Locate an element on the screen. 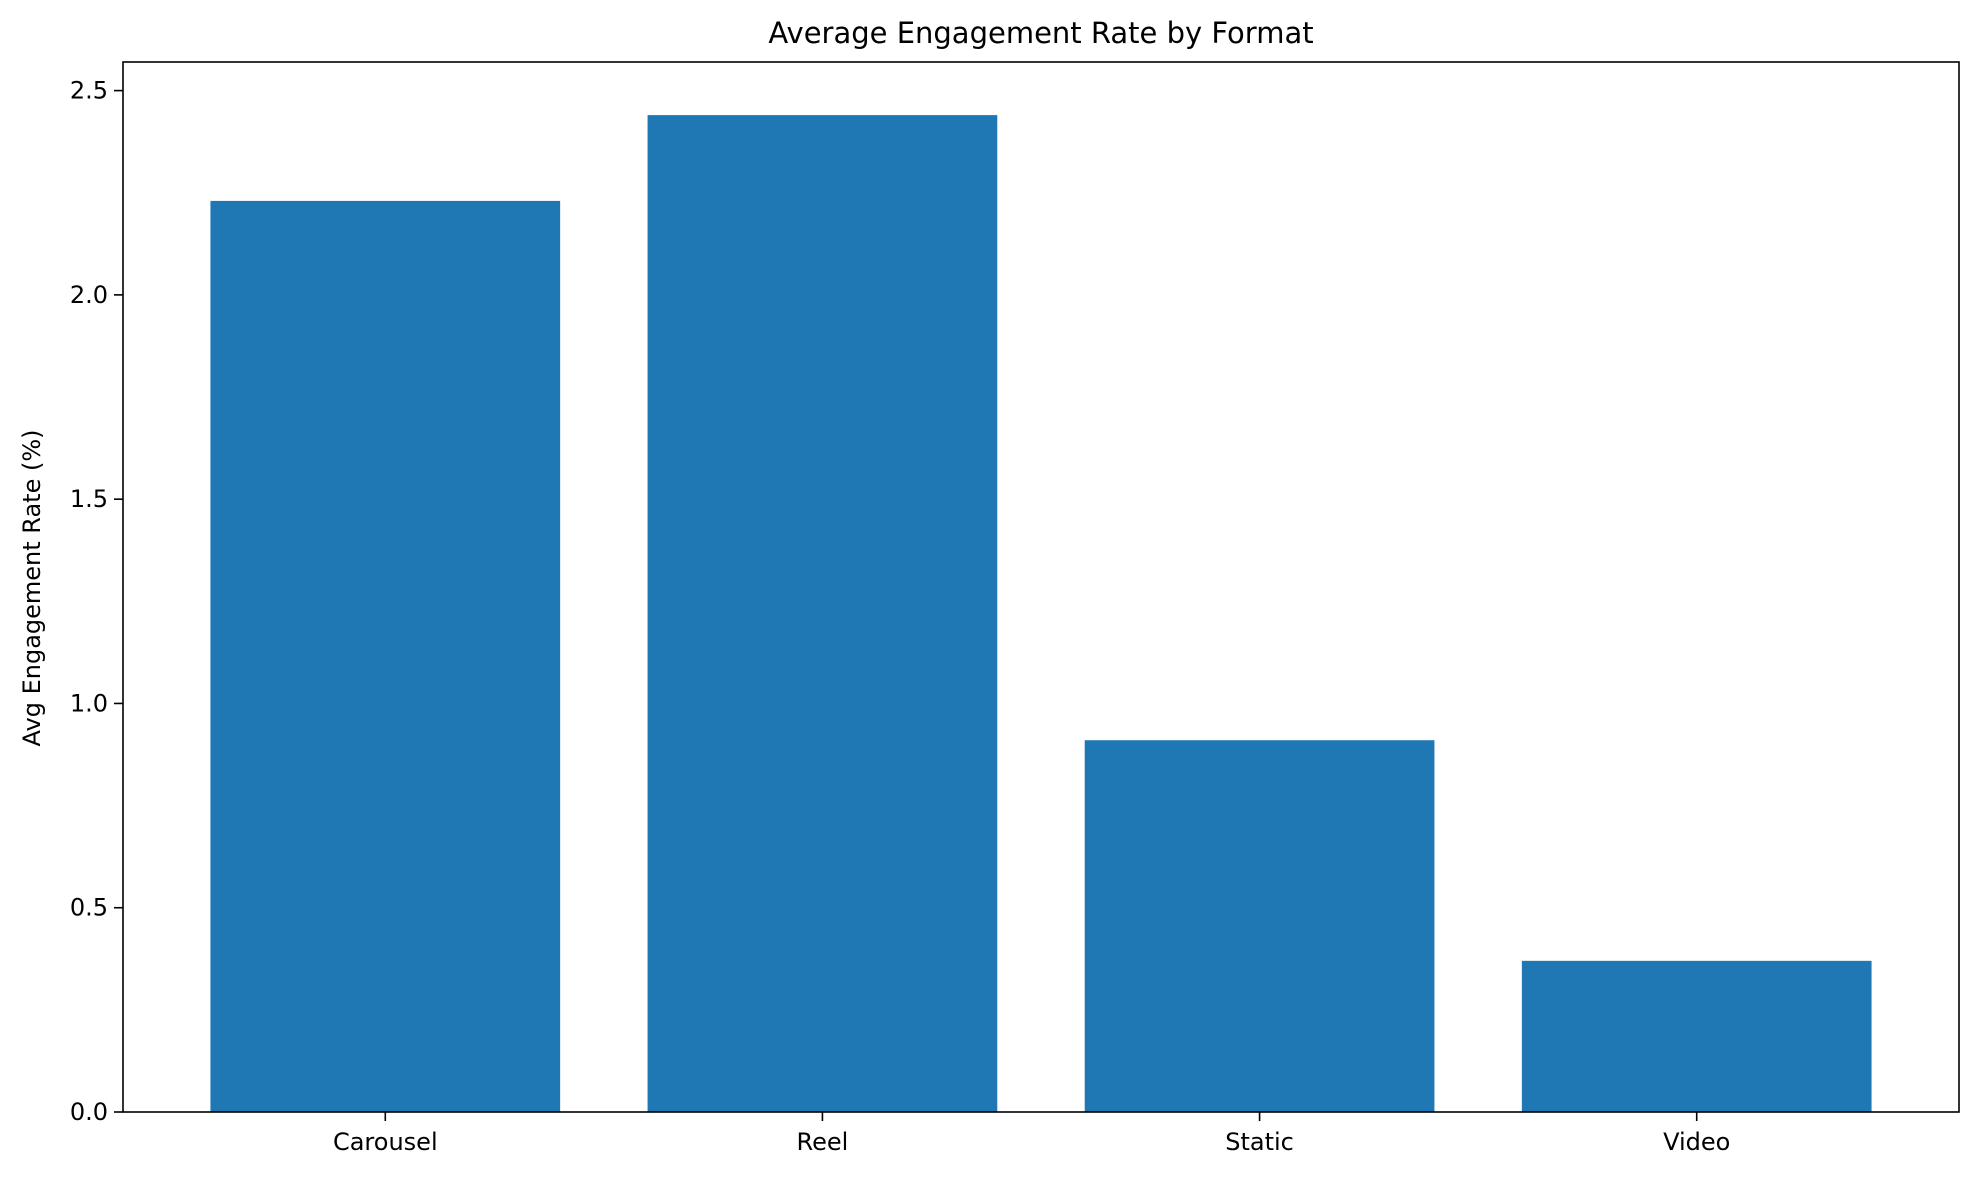 The image size is (1980, 1182). bar-static is located at coordinates (1259, 926).